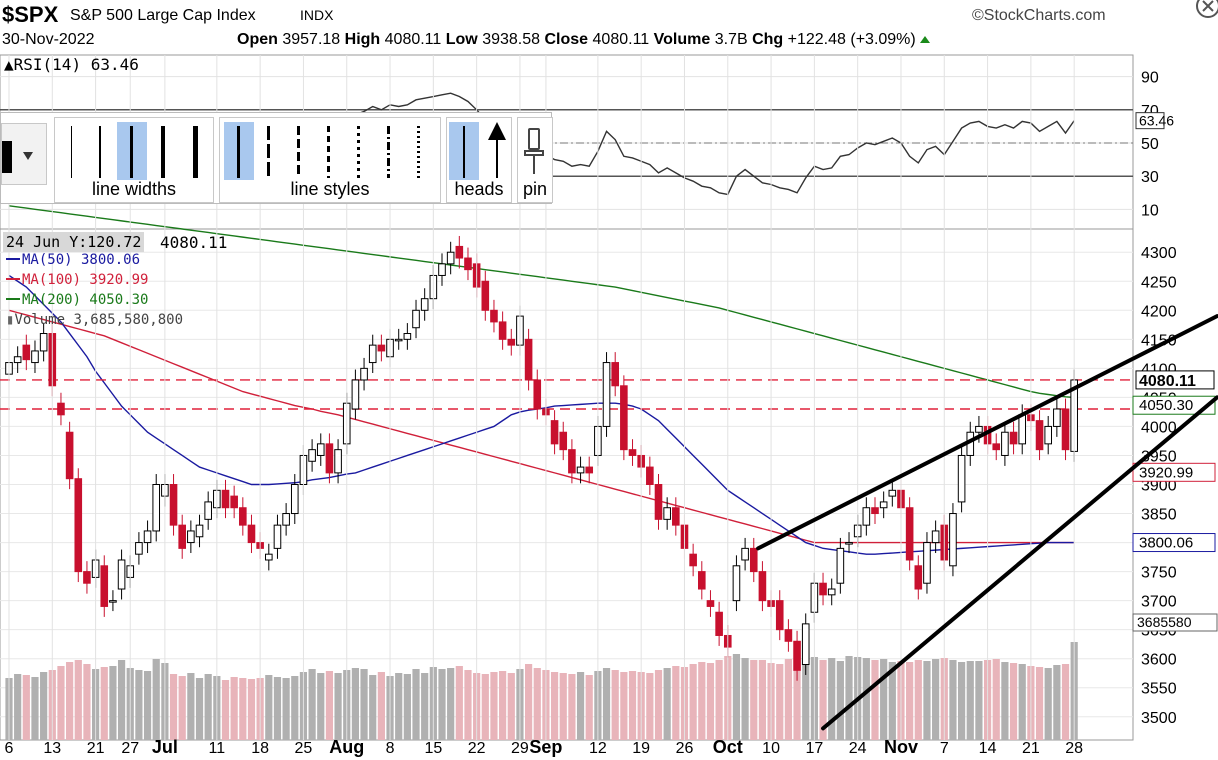  What do you see at coordinates (195, 152) in the screenshot?
I see `line-width-5-option` at bounding box center [195, 152].